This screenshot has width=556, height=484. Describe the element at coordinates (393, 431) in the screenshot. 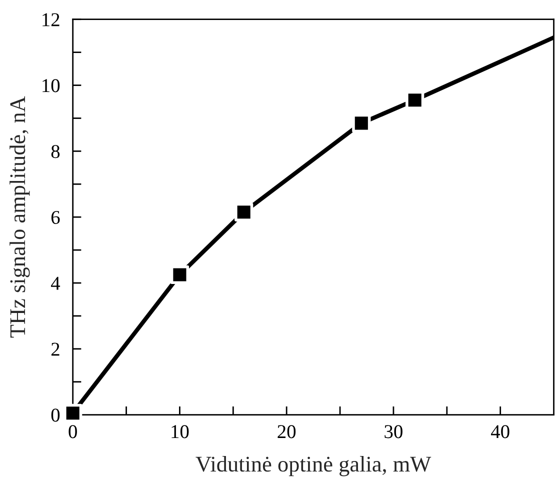

I see `x-tick-label: 30` at that location.